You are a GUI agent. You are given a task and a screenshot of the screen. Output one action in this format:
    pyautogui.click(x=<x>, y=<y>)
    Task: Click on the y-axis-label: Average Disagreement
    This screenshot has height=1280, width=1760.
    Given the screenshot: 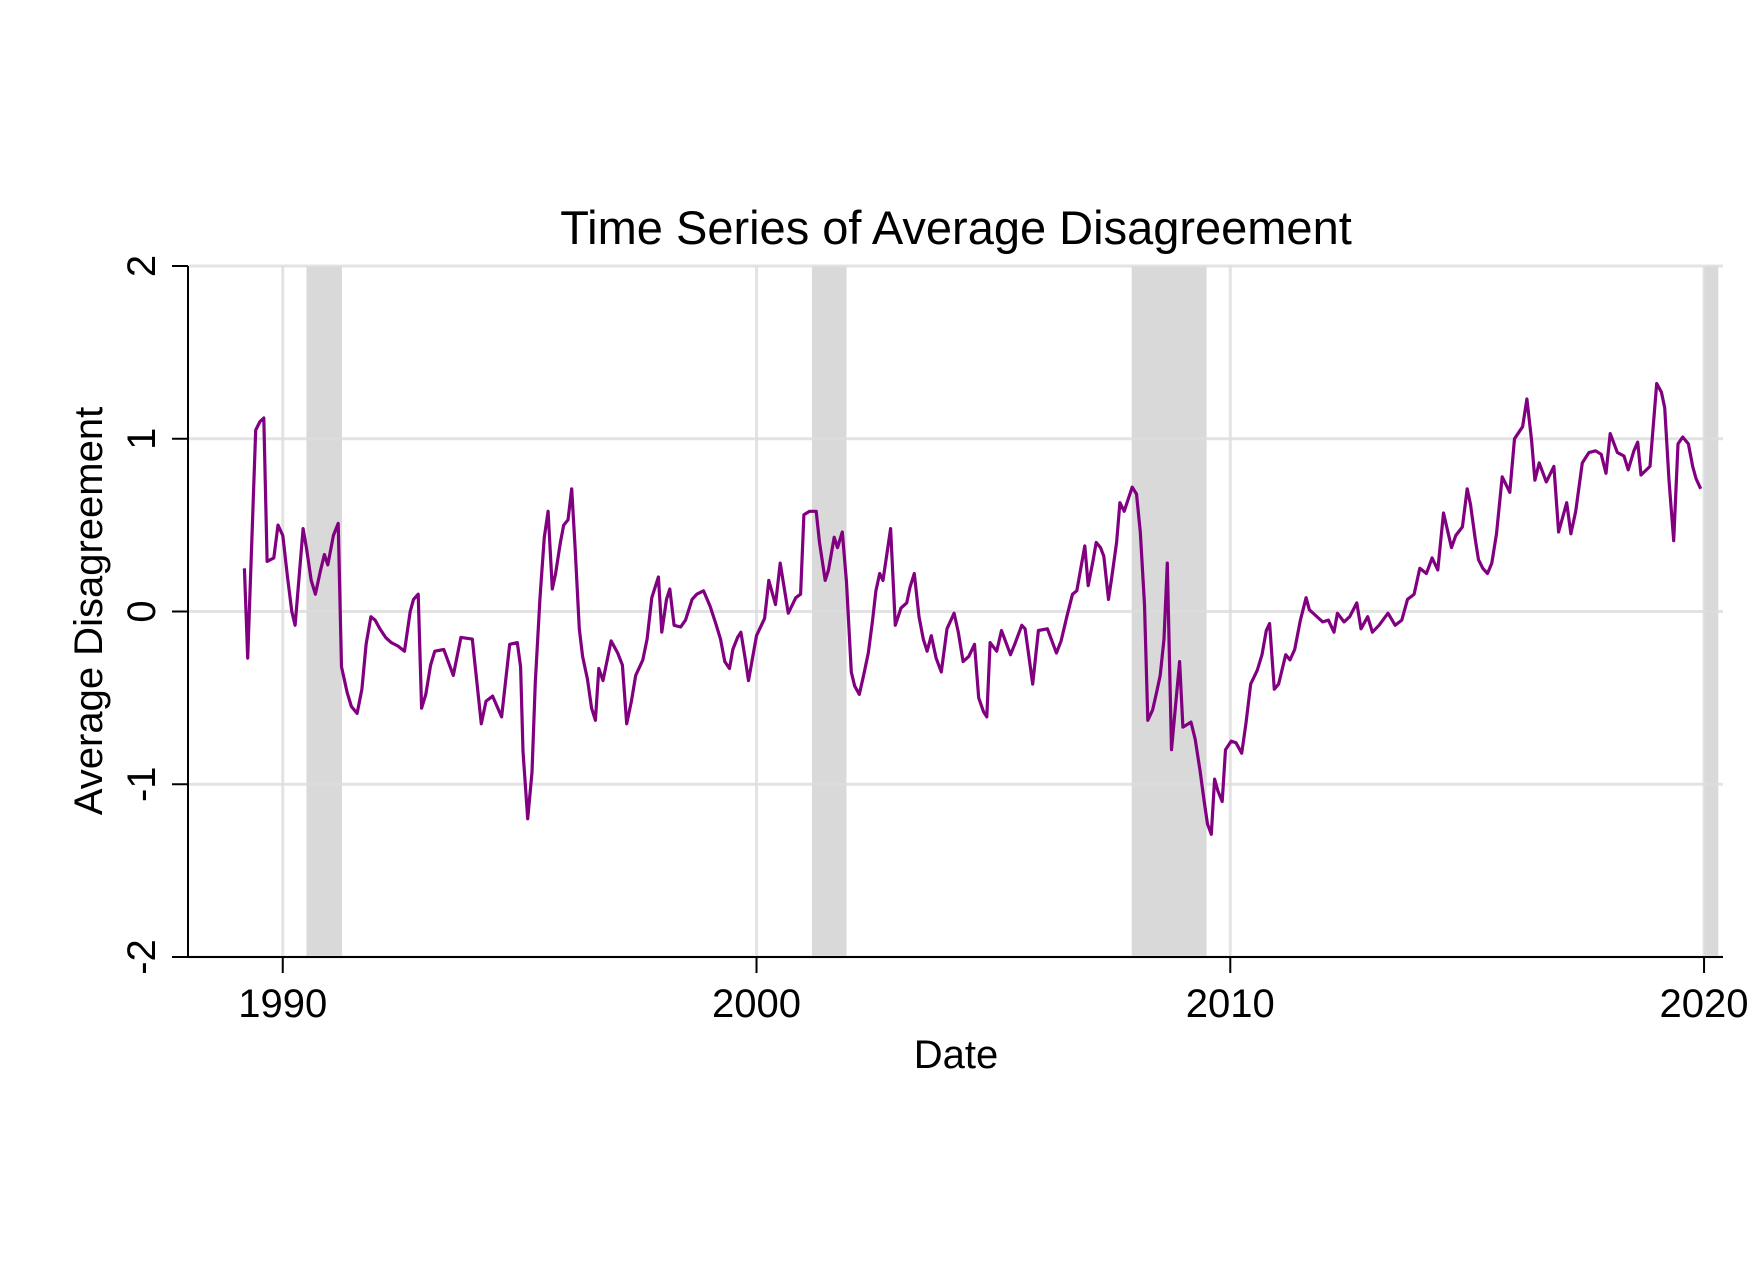 What is the action you would take?
    pyautogui.click(x=89, y=611)
    